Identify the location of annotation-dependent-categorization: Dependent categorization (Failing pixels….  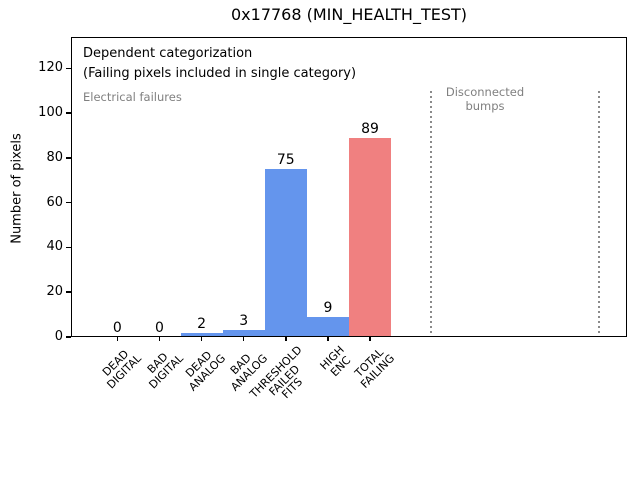
(220, 63).